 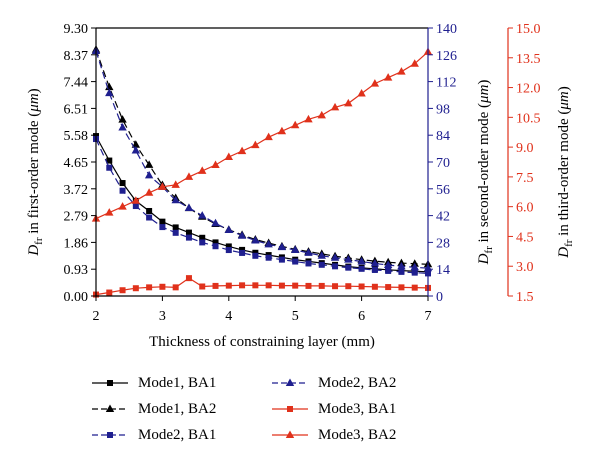 I want to click on left-tick-label: 0.00, so click(x=76, y=297).